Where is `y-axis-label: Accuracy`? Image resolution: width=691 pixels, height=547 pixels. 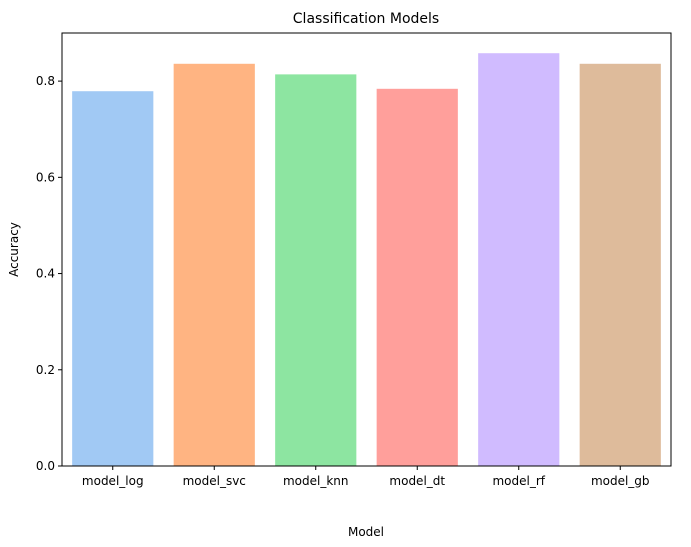 y-axis-label: Accuracy is located at coordinates (14, 249).